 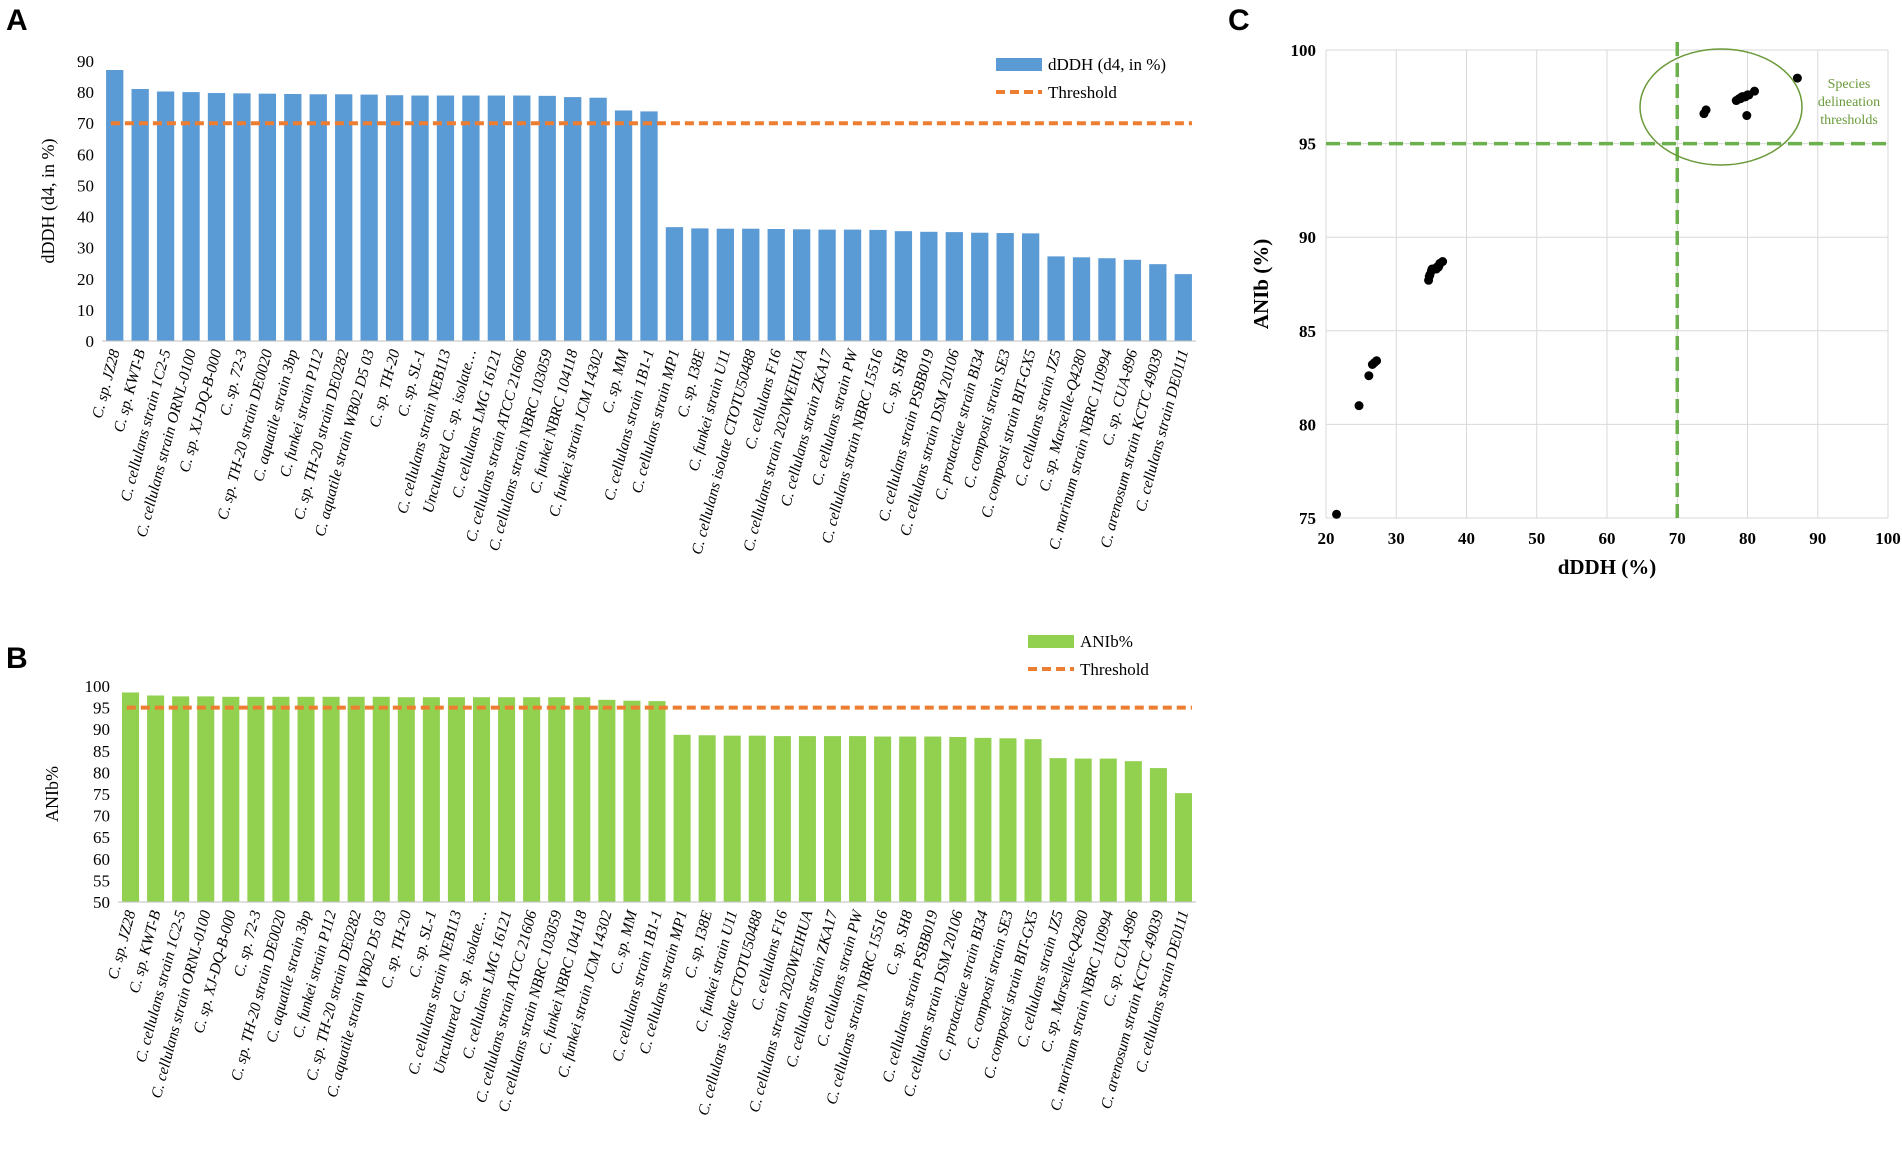 I want to click on y-tick-label: 55, so click(x=101, y=880).